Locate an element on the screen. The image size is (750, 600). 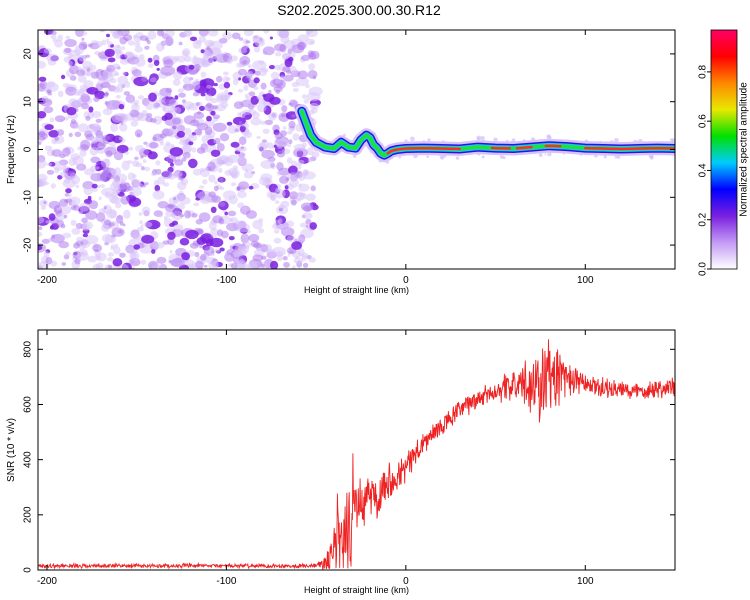
bottom-y-tick-label: 400 is located at coordinates (28, 459).